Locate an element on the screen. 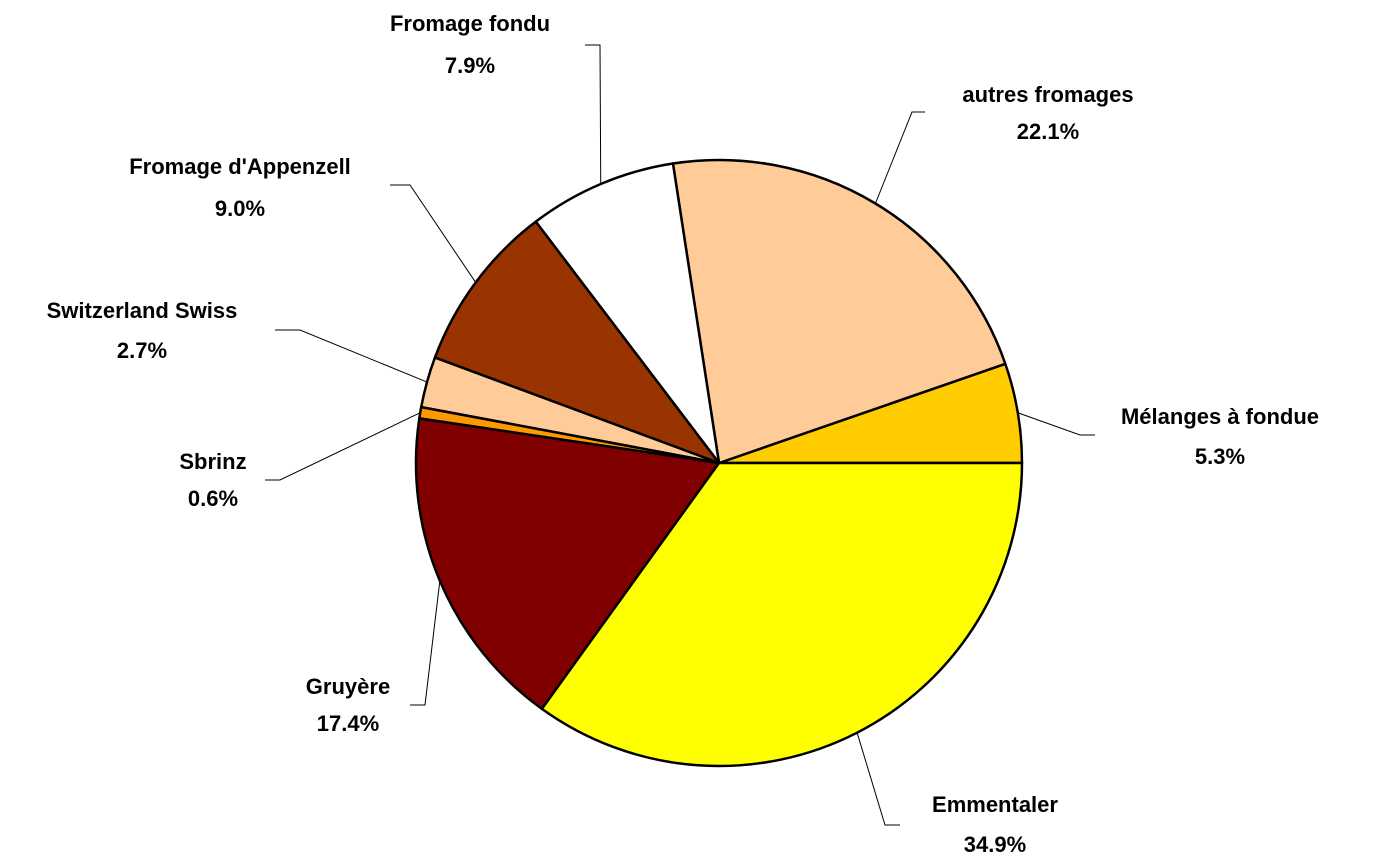 This screenshot has height=856, width=1375. slice-value-label: 2.7% is located at coordinates (142, 350).